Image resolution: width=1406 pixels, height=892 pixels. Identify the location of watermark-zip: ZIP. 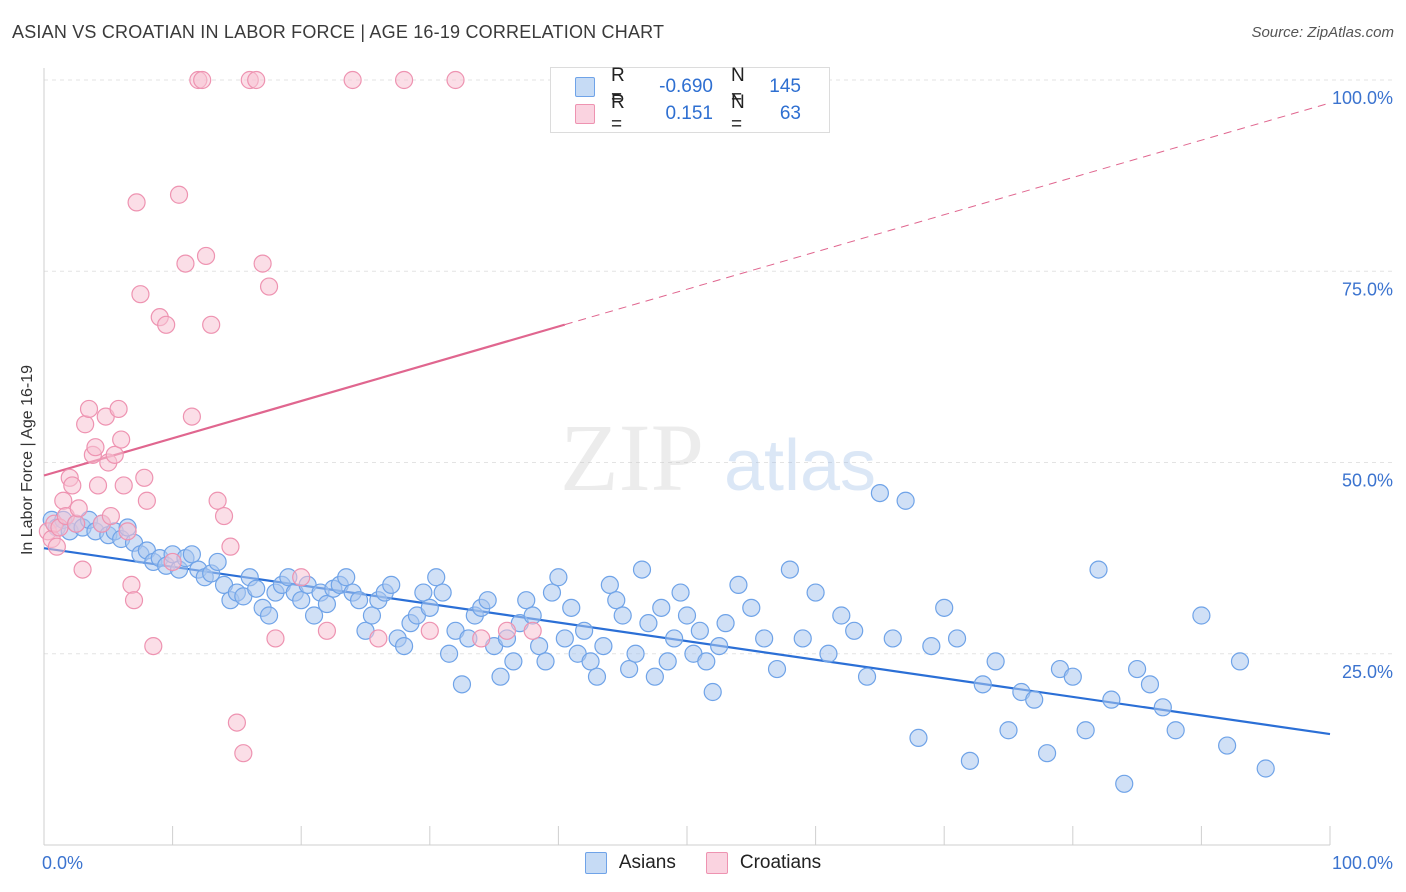
(632, 457).